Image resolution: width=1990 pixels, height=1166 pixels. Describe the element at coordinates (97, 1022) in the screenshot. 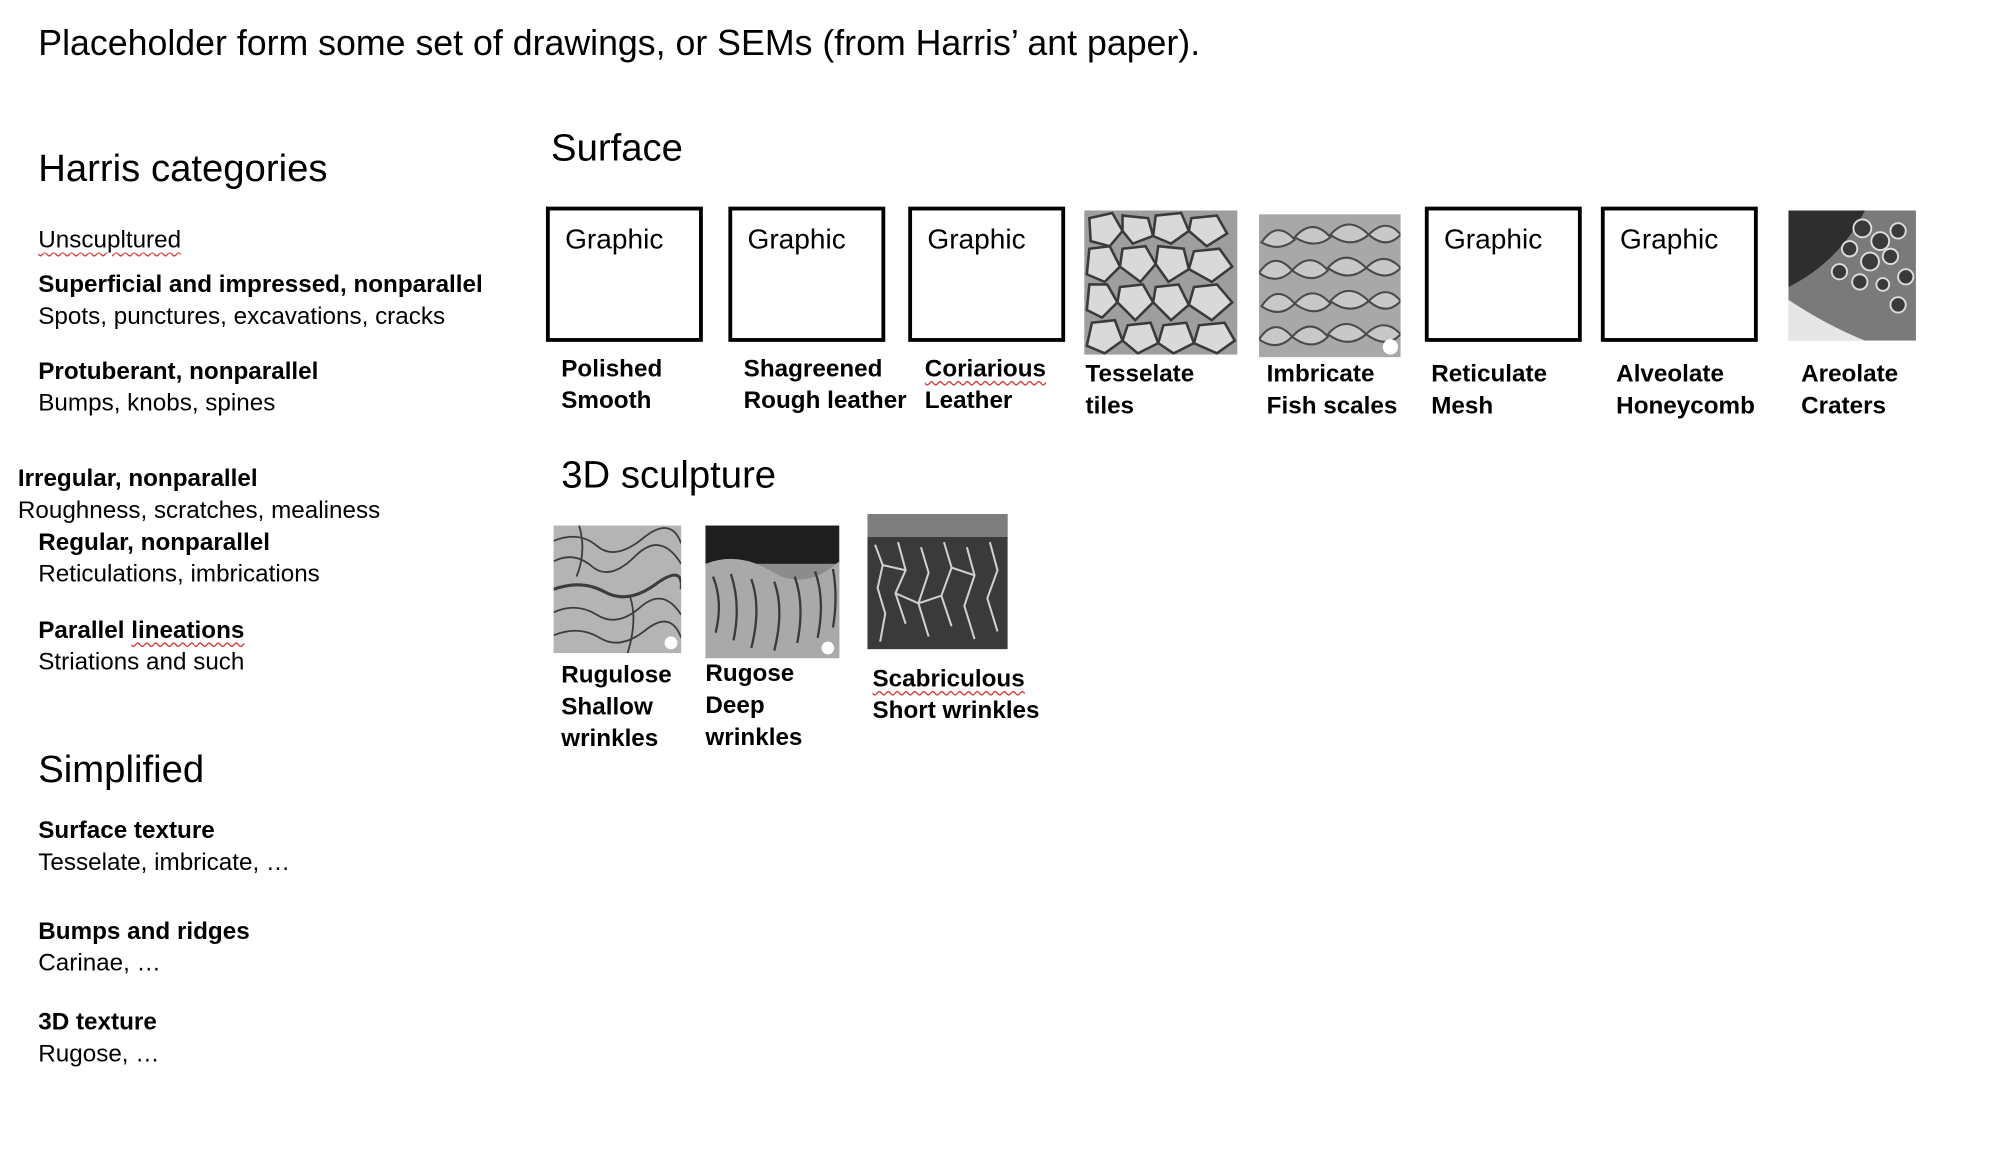

I see `simplified-item-3-name: 3D texture` at that location.